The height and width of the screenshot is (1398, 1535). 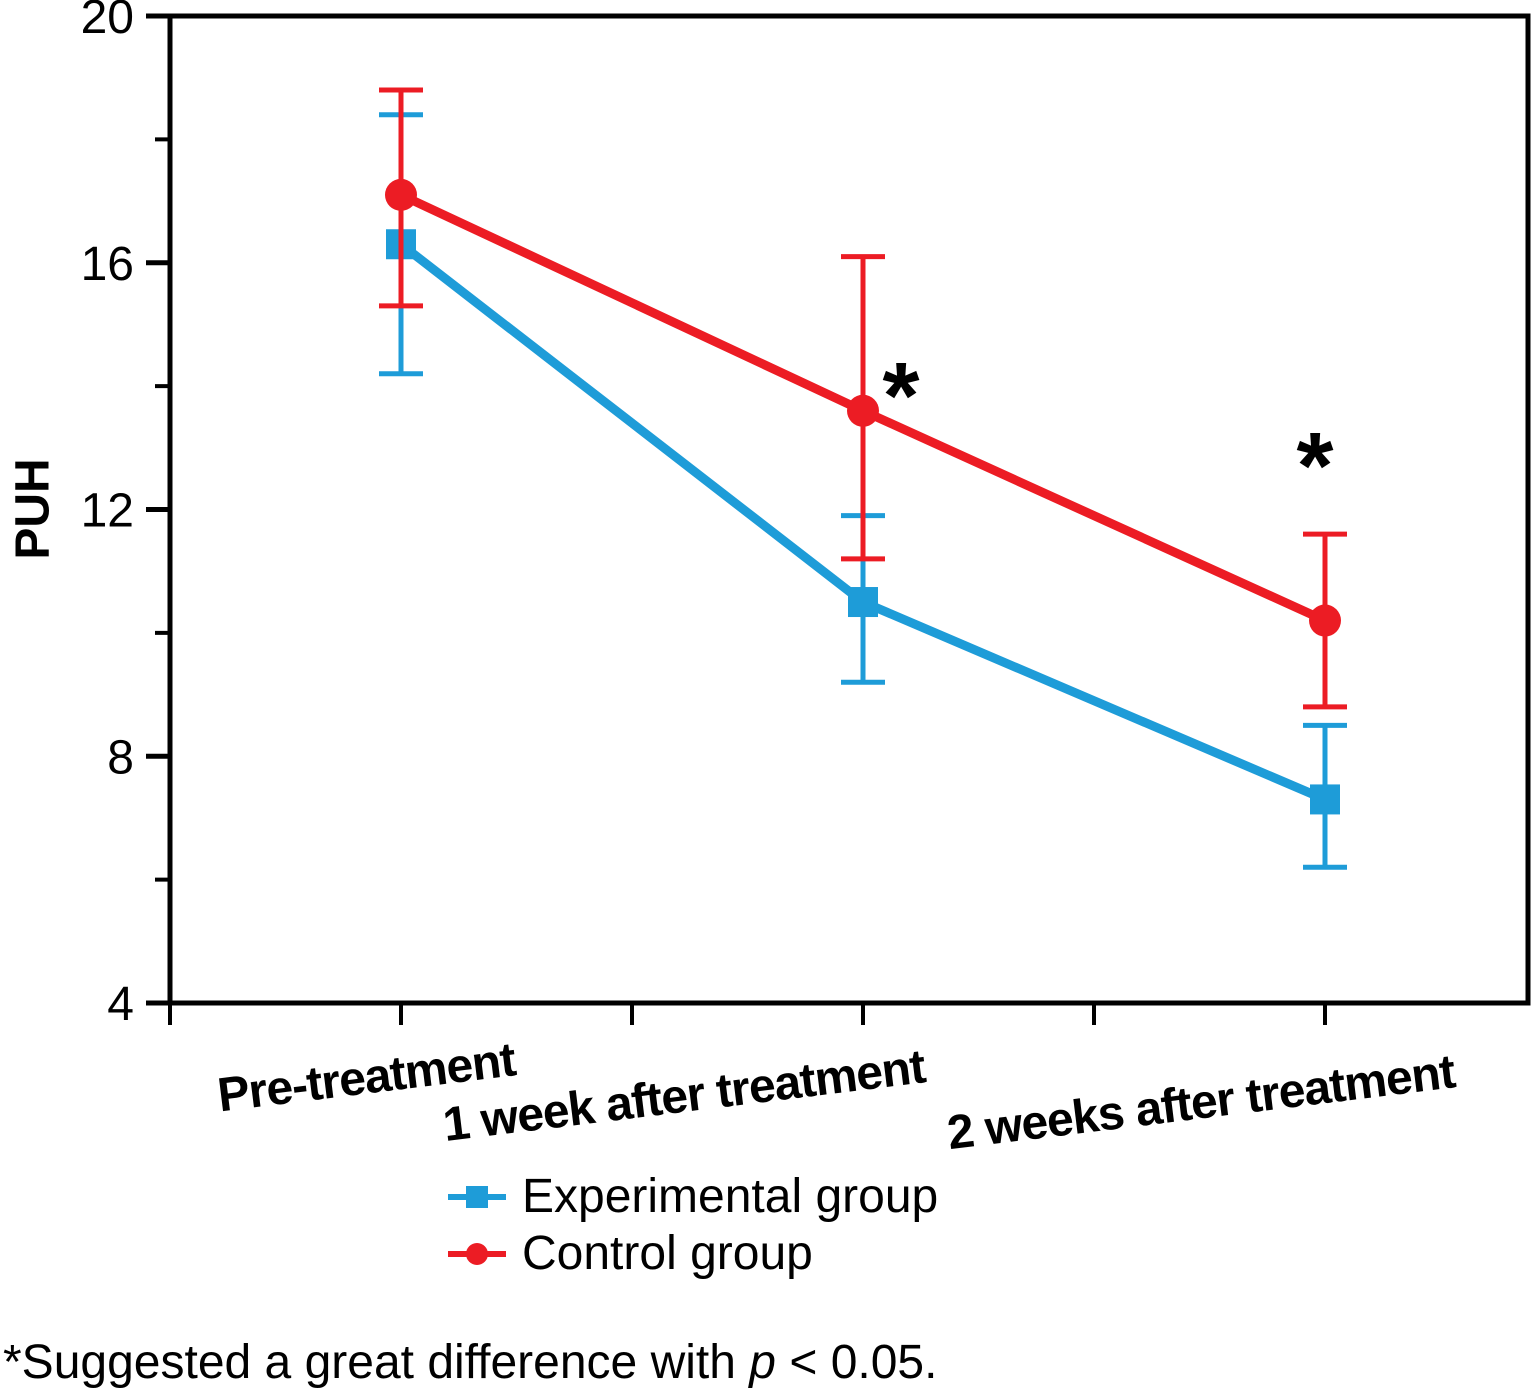 I want to click on footnote-prefix: *Suggested a great difference with, so click(x=376, y=1362).